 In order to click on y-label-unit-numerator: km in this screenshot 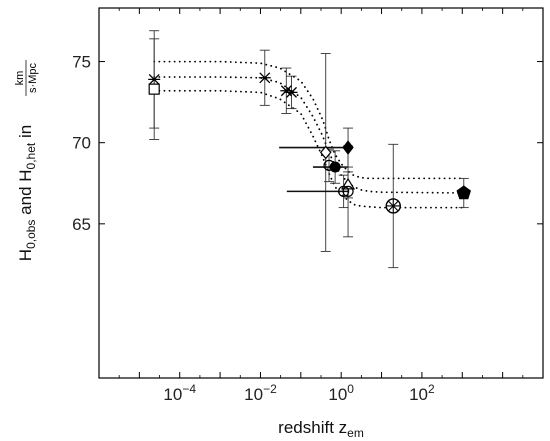, I will do `click(20, 78)`.